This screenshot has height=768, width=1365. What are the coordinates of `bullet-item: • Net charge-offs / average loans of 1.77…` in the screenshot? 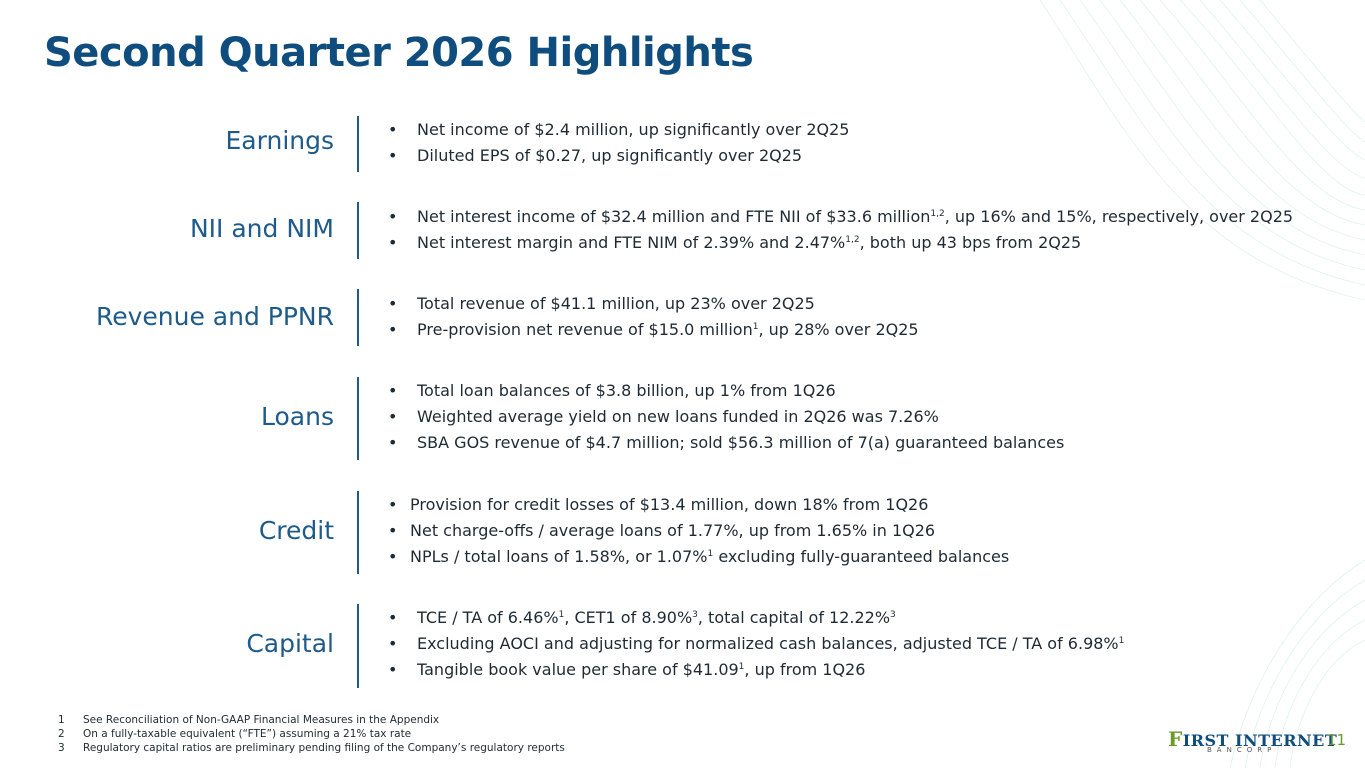 It's located at (662, 530).